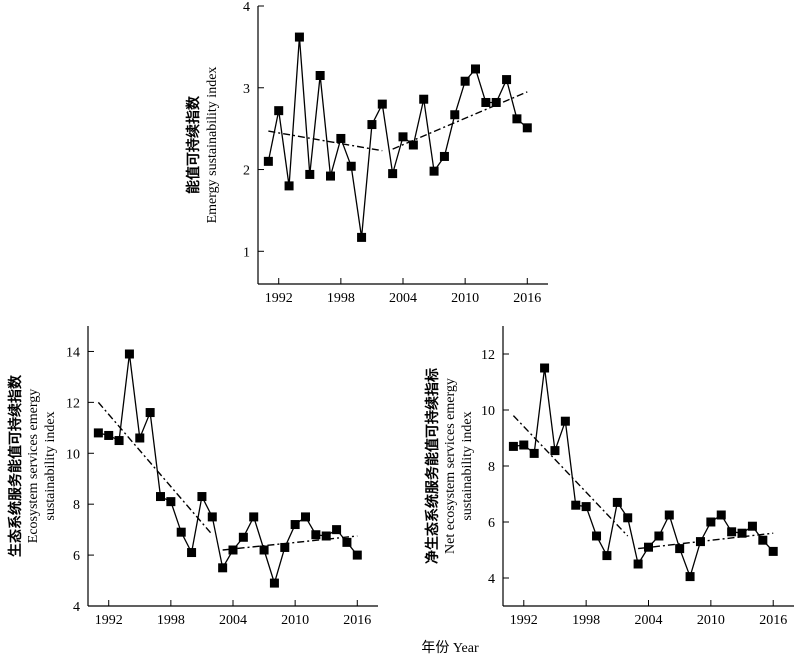 This screenshot has width=800, height=656. Describe the element at coordinates (279, 298) in the screenshot. I see `top-x-tick-label: 1992` at that location.